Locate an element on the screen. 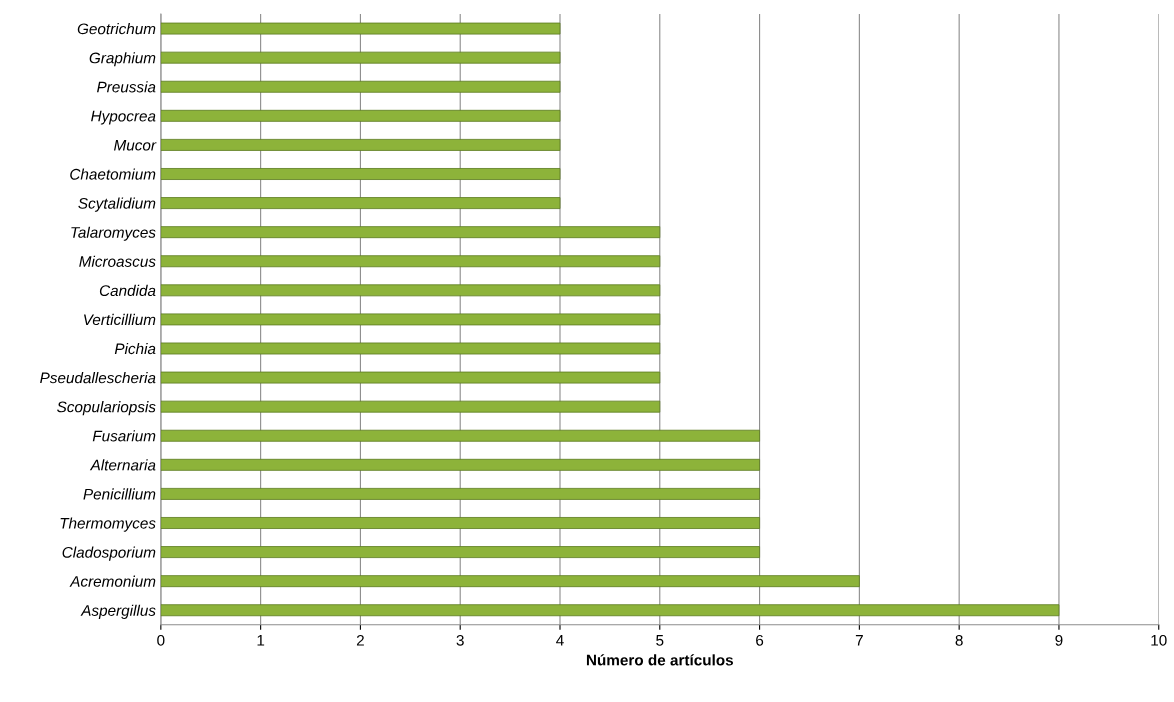  x-tick-label: 7 is located at coordinates (859, 640).